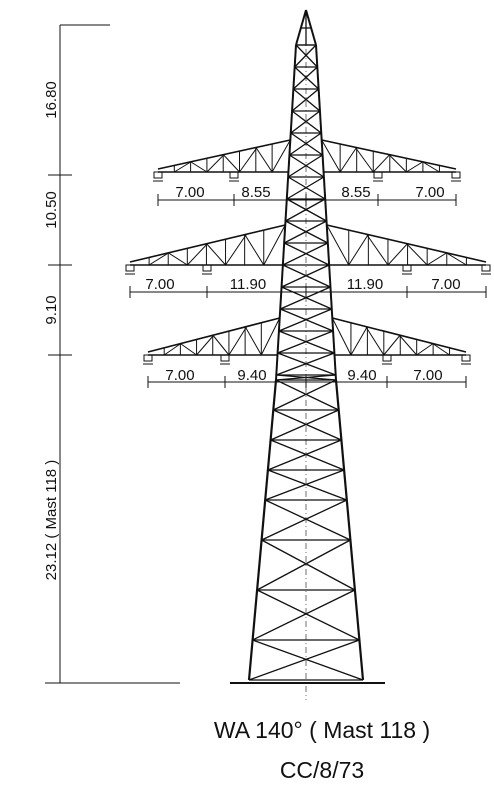  I want to click on caption-code: CC/8/73, so click(322, 770).